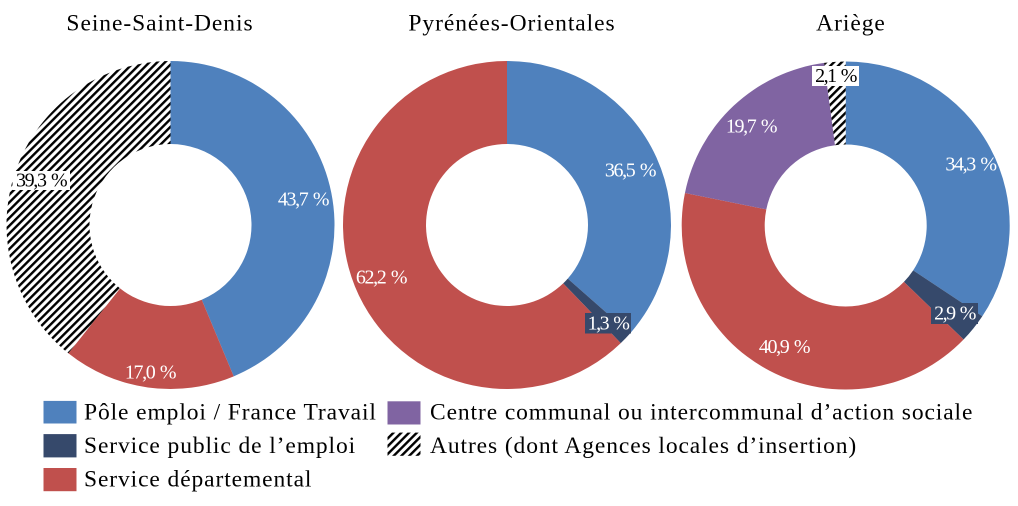  Describe the element at coordinates (609, 323) in the screenshot. I see `svg-text: 1,3 %` at that location.